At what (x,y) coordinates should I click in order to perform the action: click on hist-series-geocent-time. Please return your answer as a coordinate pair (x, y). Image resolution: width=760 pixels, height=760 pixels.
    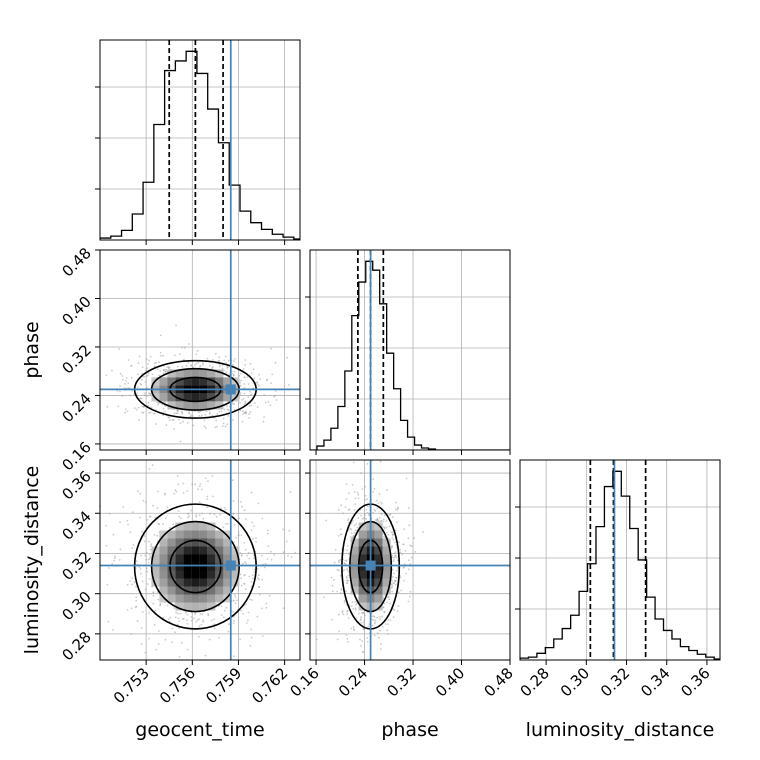
    Looking at the image, I should click on (200, 145).